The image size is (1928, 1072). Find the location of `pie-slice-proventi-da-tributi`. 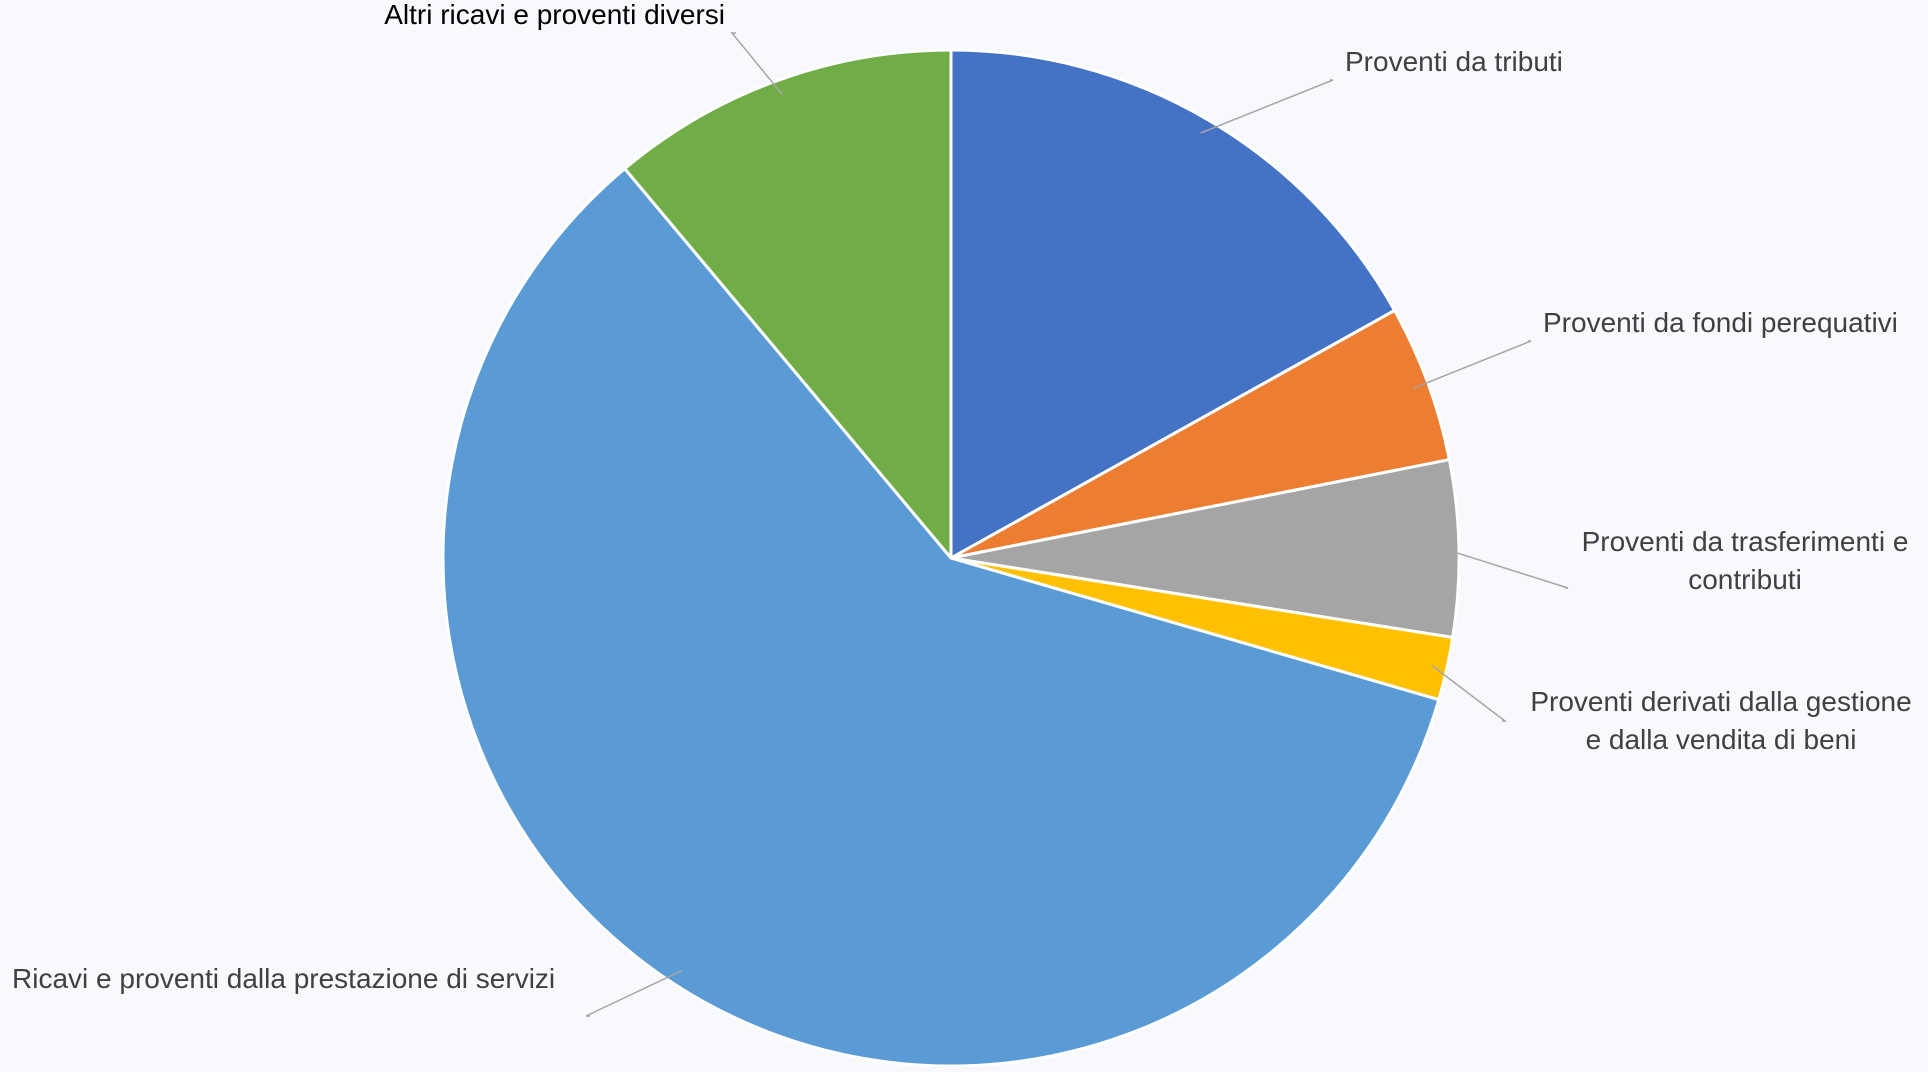

pie-slice-proventi-da-tributi is located at coordinates (1173, 304).